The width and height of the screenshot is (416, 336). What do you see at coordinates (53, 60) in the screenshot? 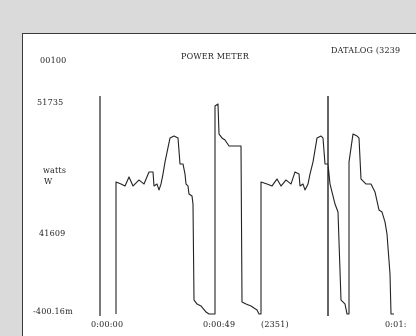
I see `time-readout: 00100` at bounding box center [53, 60].